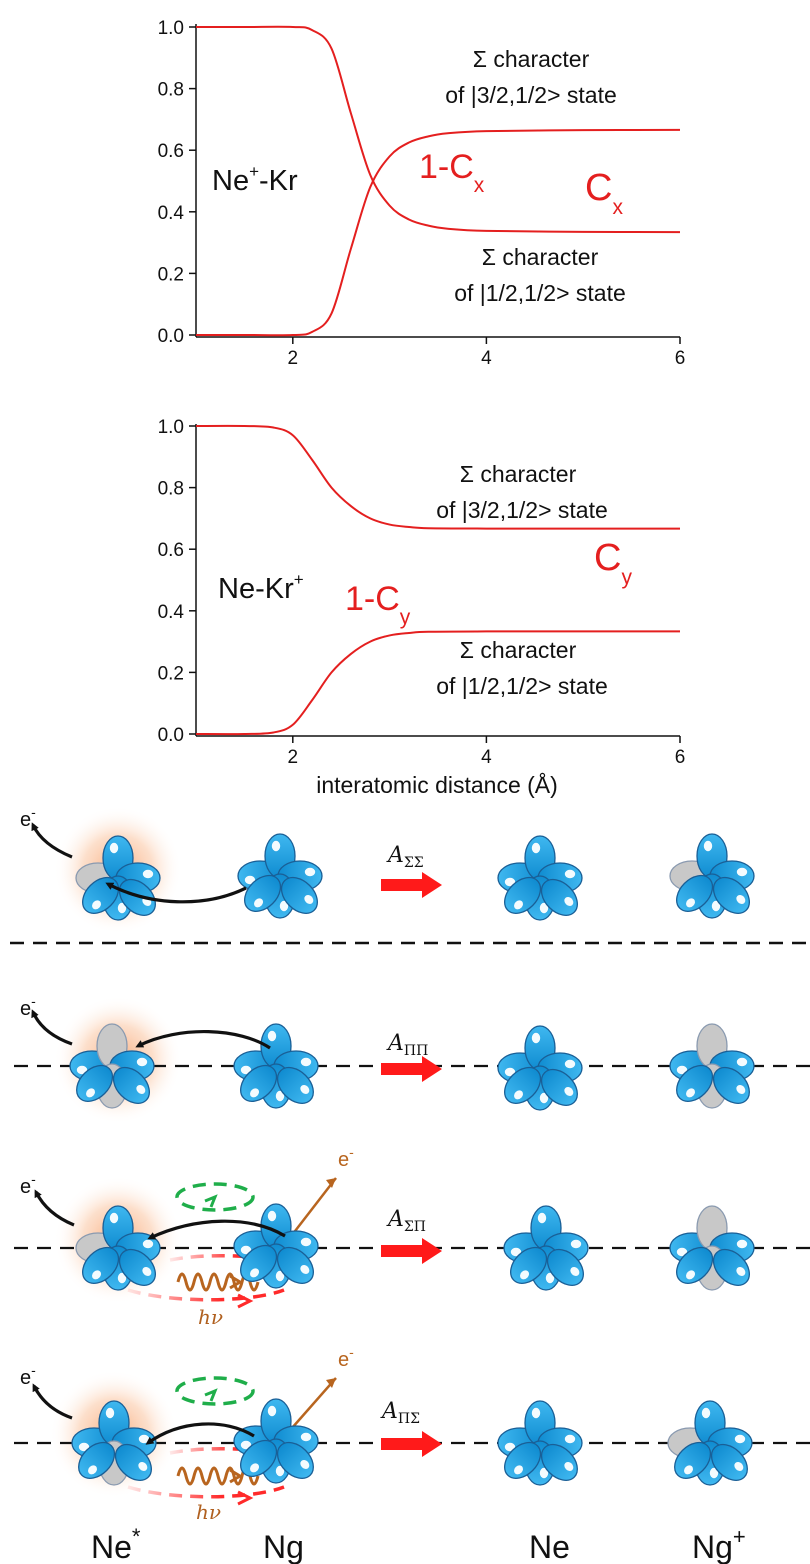  Describe the element at coordinates (216, 1229) in the screenshot. I see `electron-transfer-arrow-row3` at that location.